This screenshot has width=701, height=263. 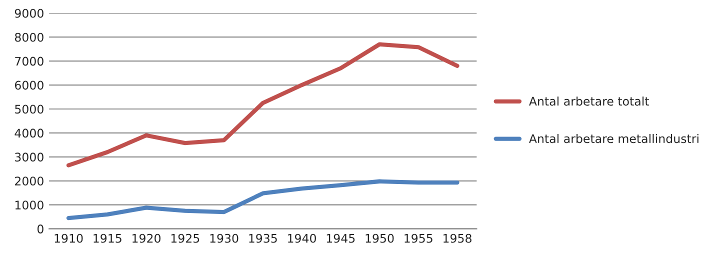 What do you see at coordinates (380, 238) in the screenshot?
I see `x-tick-label: 1950` at bounding box center [380, 238].